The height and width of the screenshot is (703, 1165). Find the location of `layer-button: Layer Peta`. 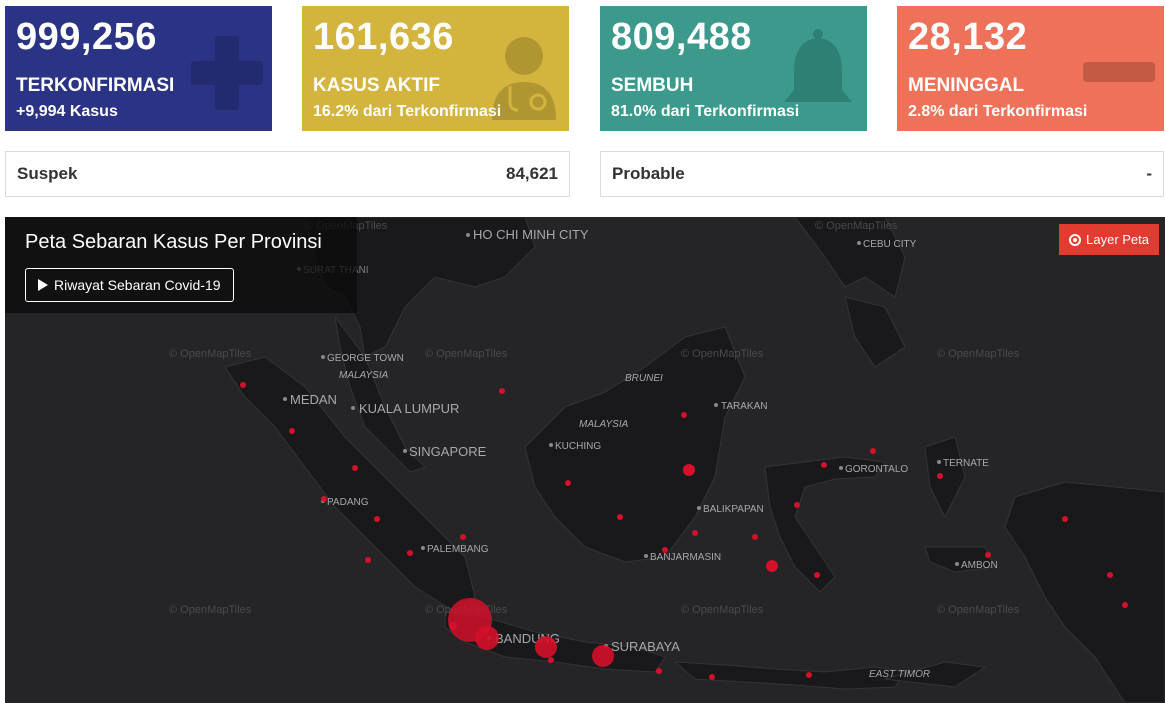

layer-button: Layer Peta is located at coordinates (1109, 239).